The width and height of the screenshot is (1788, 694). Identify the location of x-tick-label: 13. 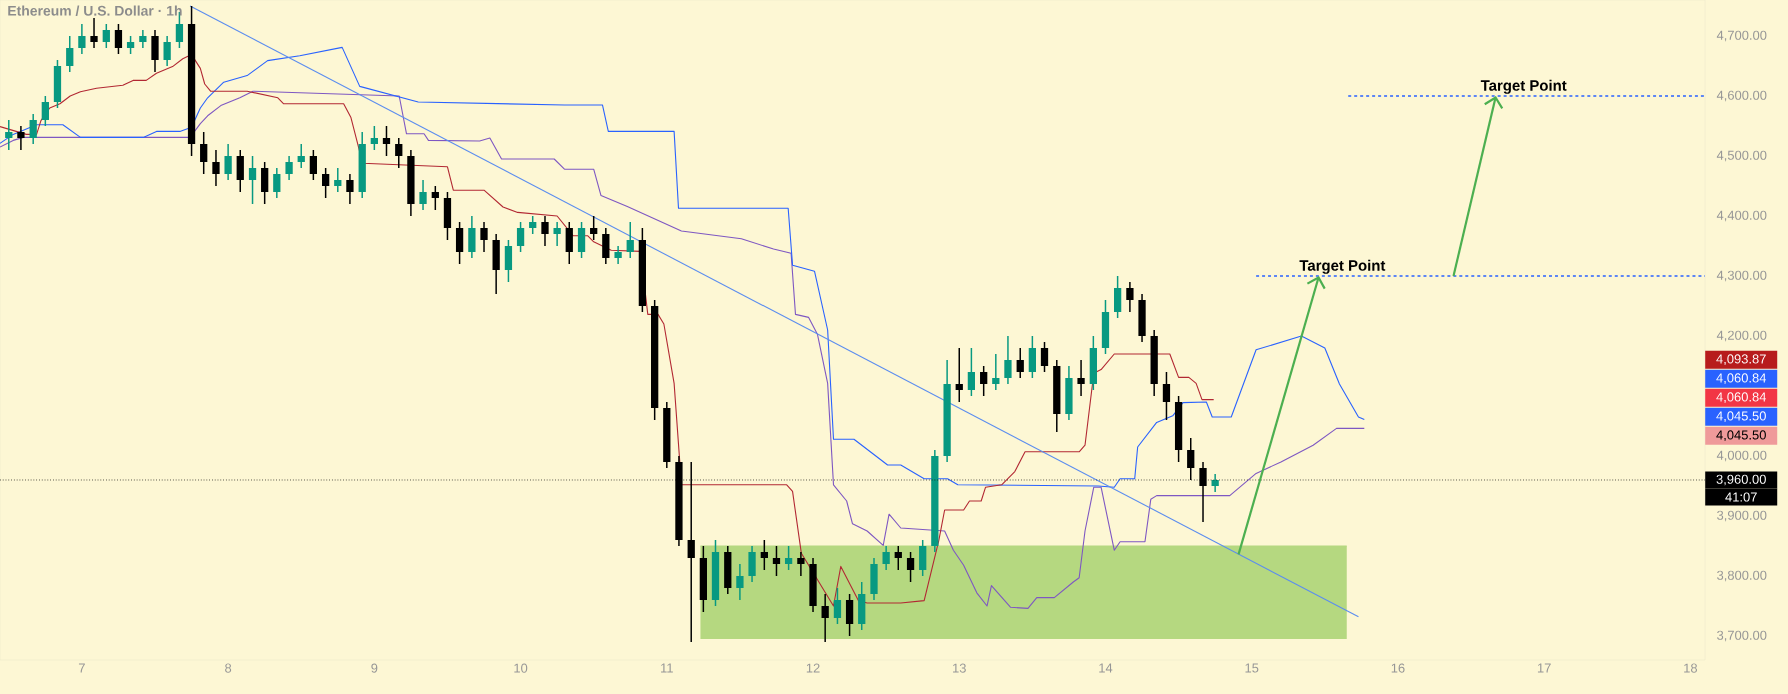
(959, 668).